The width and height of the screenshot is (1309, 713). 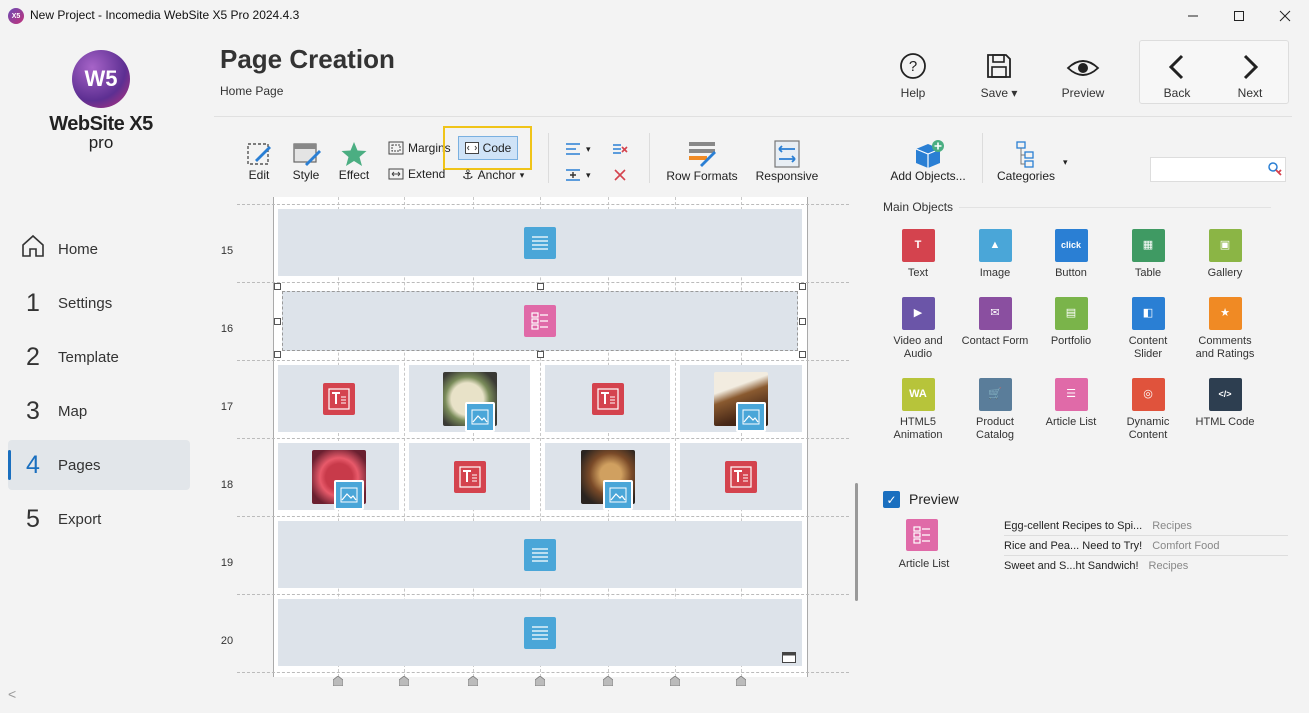 I want to click on object-label: Dynamic Content, so click(x=1148, y=428).